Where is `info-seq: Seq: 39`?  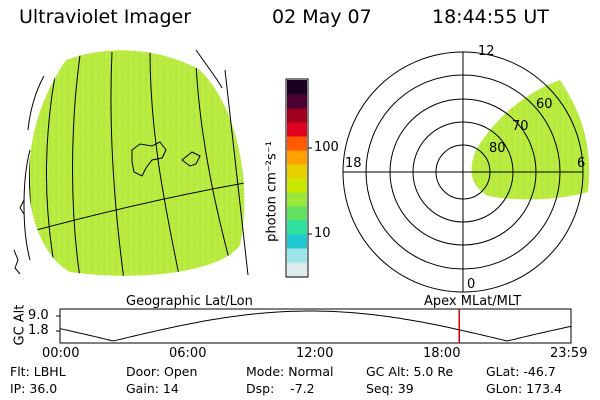 info-seq: Seq: 39 is located at coordinates (390, 388).